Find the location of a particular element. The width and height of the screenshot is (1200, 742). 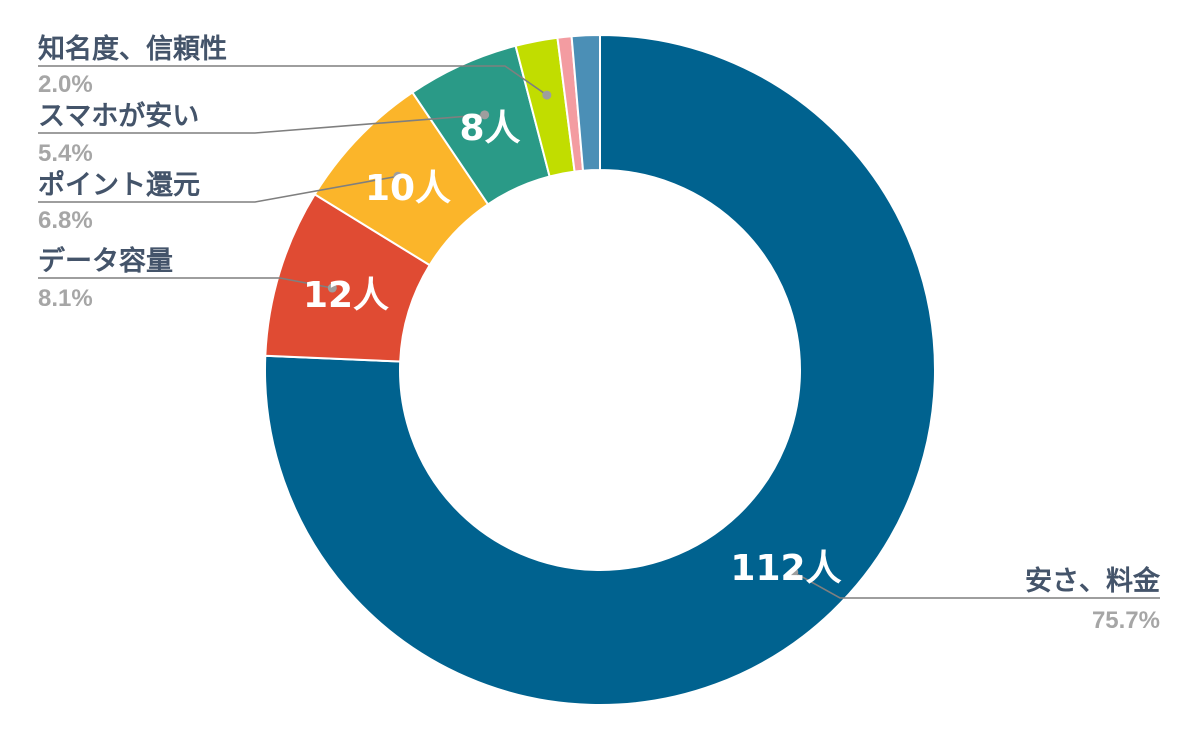

data-label-10: 10人 is located at coordinates (408, 188).